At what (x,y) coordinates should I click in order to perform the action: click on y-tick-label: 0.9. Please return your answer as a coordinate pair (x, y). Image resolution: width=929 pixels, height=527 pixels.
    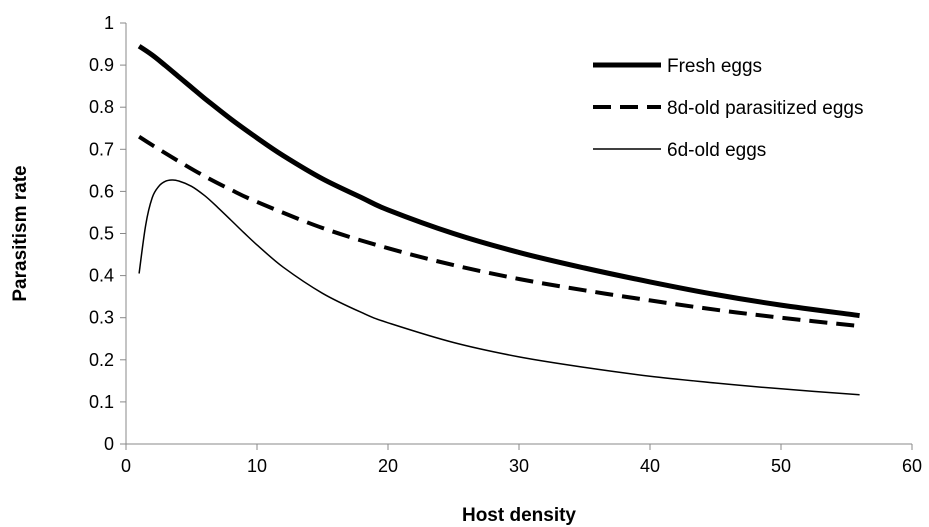
    Looking at the image, I should click on (101, 65).